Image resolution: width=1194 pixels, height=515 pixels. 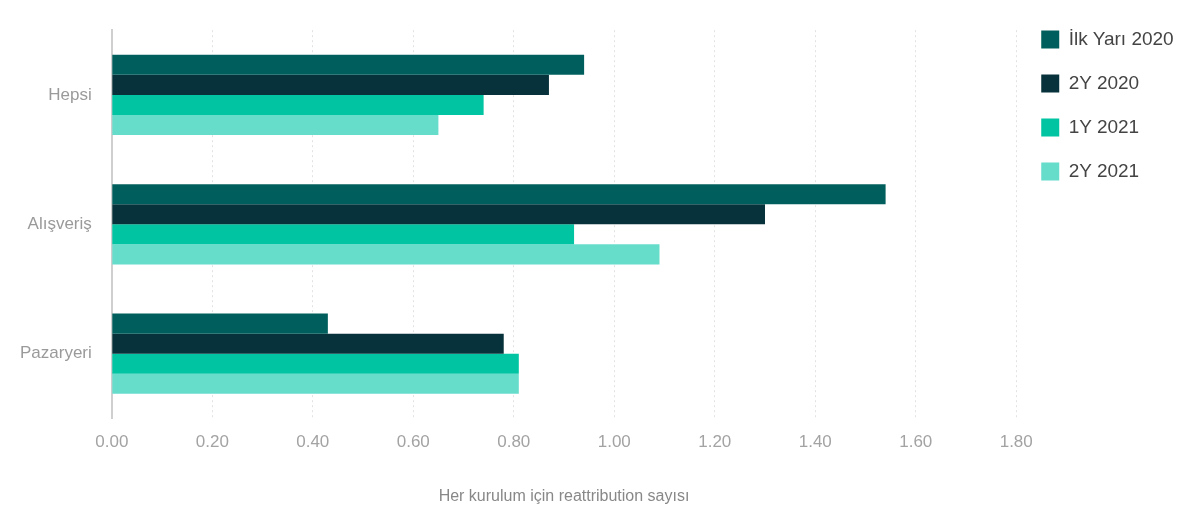 What do you see at coordinates (916, 442) in the screenshot?
I see `x-tick-label: 1.60` at bounding box center [916, 442].